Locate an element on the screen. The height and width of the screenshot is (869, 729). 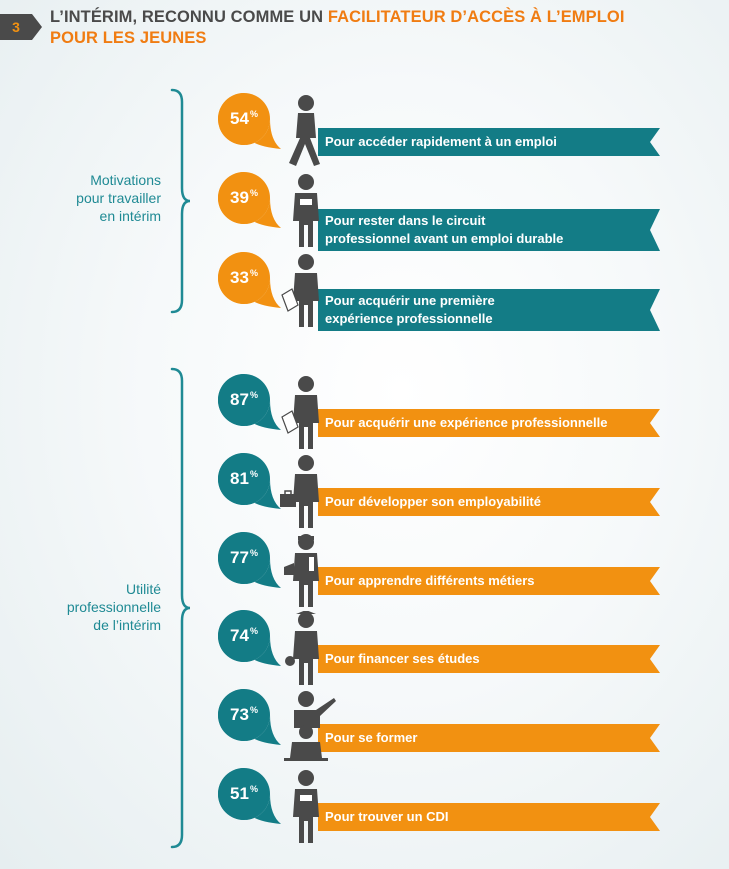
student-person-icon is located at coordinates (306, 653).